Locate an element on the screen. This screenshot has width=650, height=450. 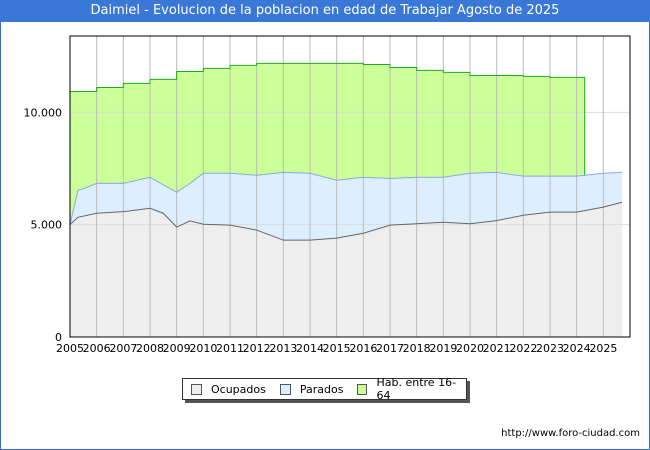
line-parados is located at coordinates (346, 198).